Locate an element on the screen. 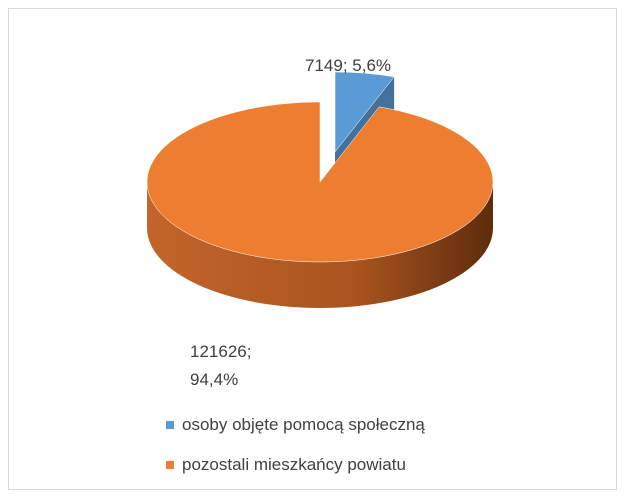 The width and height of the screenshot is (625, 497). legend-item: osoby objęte pomocą społeczną is located at coordinates (295, 425).